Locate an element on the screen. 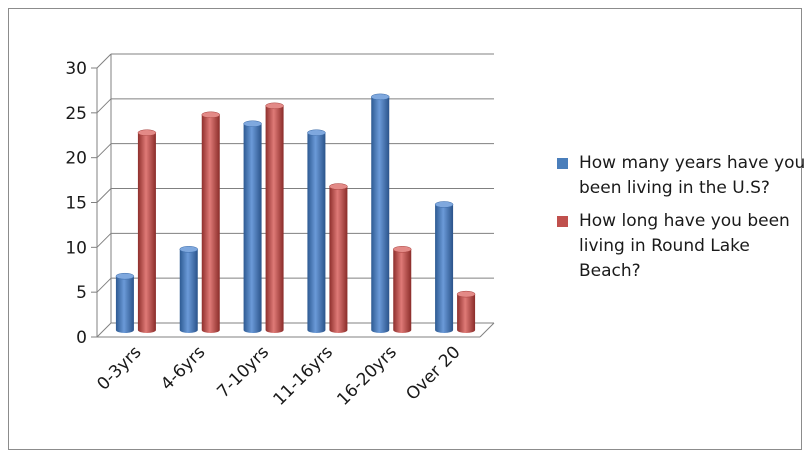 The height and width of the screenshot is (460, 812). x-tick-label: Over 20 is located at coordinates (433, 373).